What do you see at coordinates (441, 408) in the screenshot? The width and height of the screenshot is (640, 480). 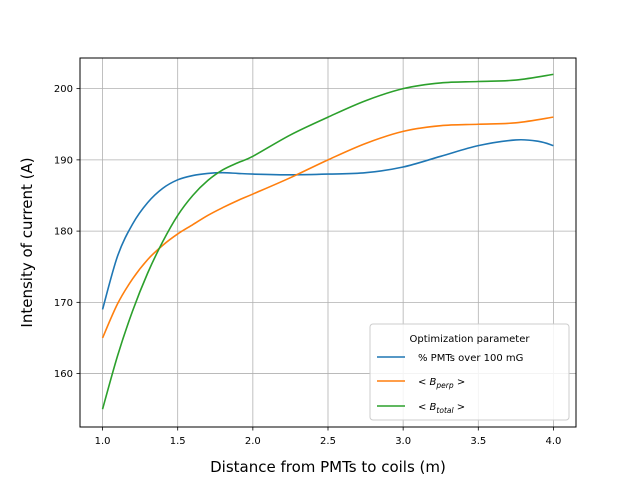 I see `legend-label: < Btotal >` at bounding box center [441, 408].